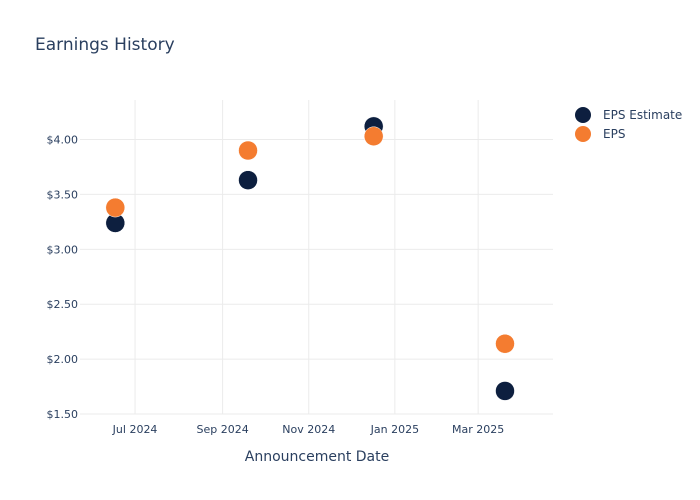 The height and width of the screenshot is (500, 700). I want to click on y-tick-label: $2.00, so click(63, 359).